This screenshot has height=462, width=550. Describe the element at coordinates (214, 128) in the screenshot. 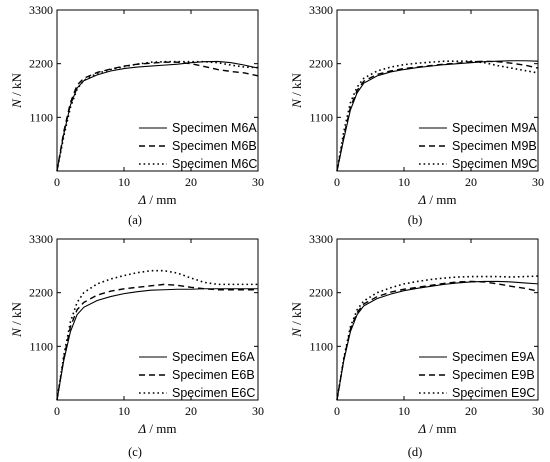

I see `legend-label: Specimen M6A` at that location.